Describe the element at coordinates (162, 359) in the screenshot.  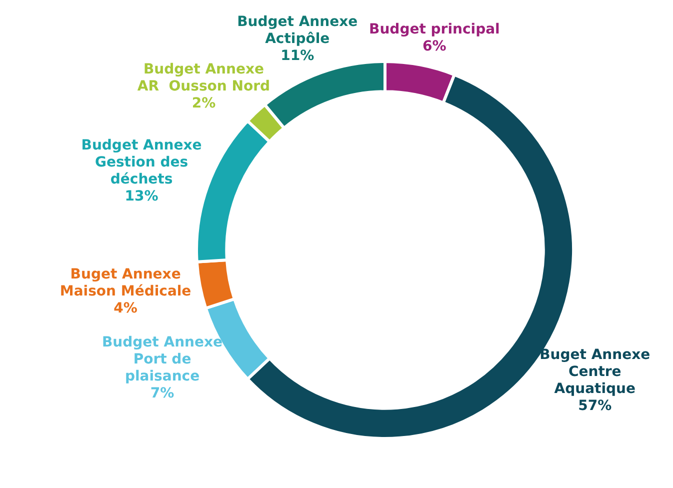
I see `slice-label: Budget Annexe Port de plaisance` at that location.